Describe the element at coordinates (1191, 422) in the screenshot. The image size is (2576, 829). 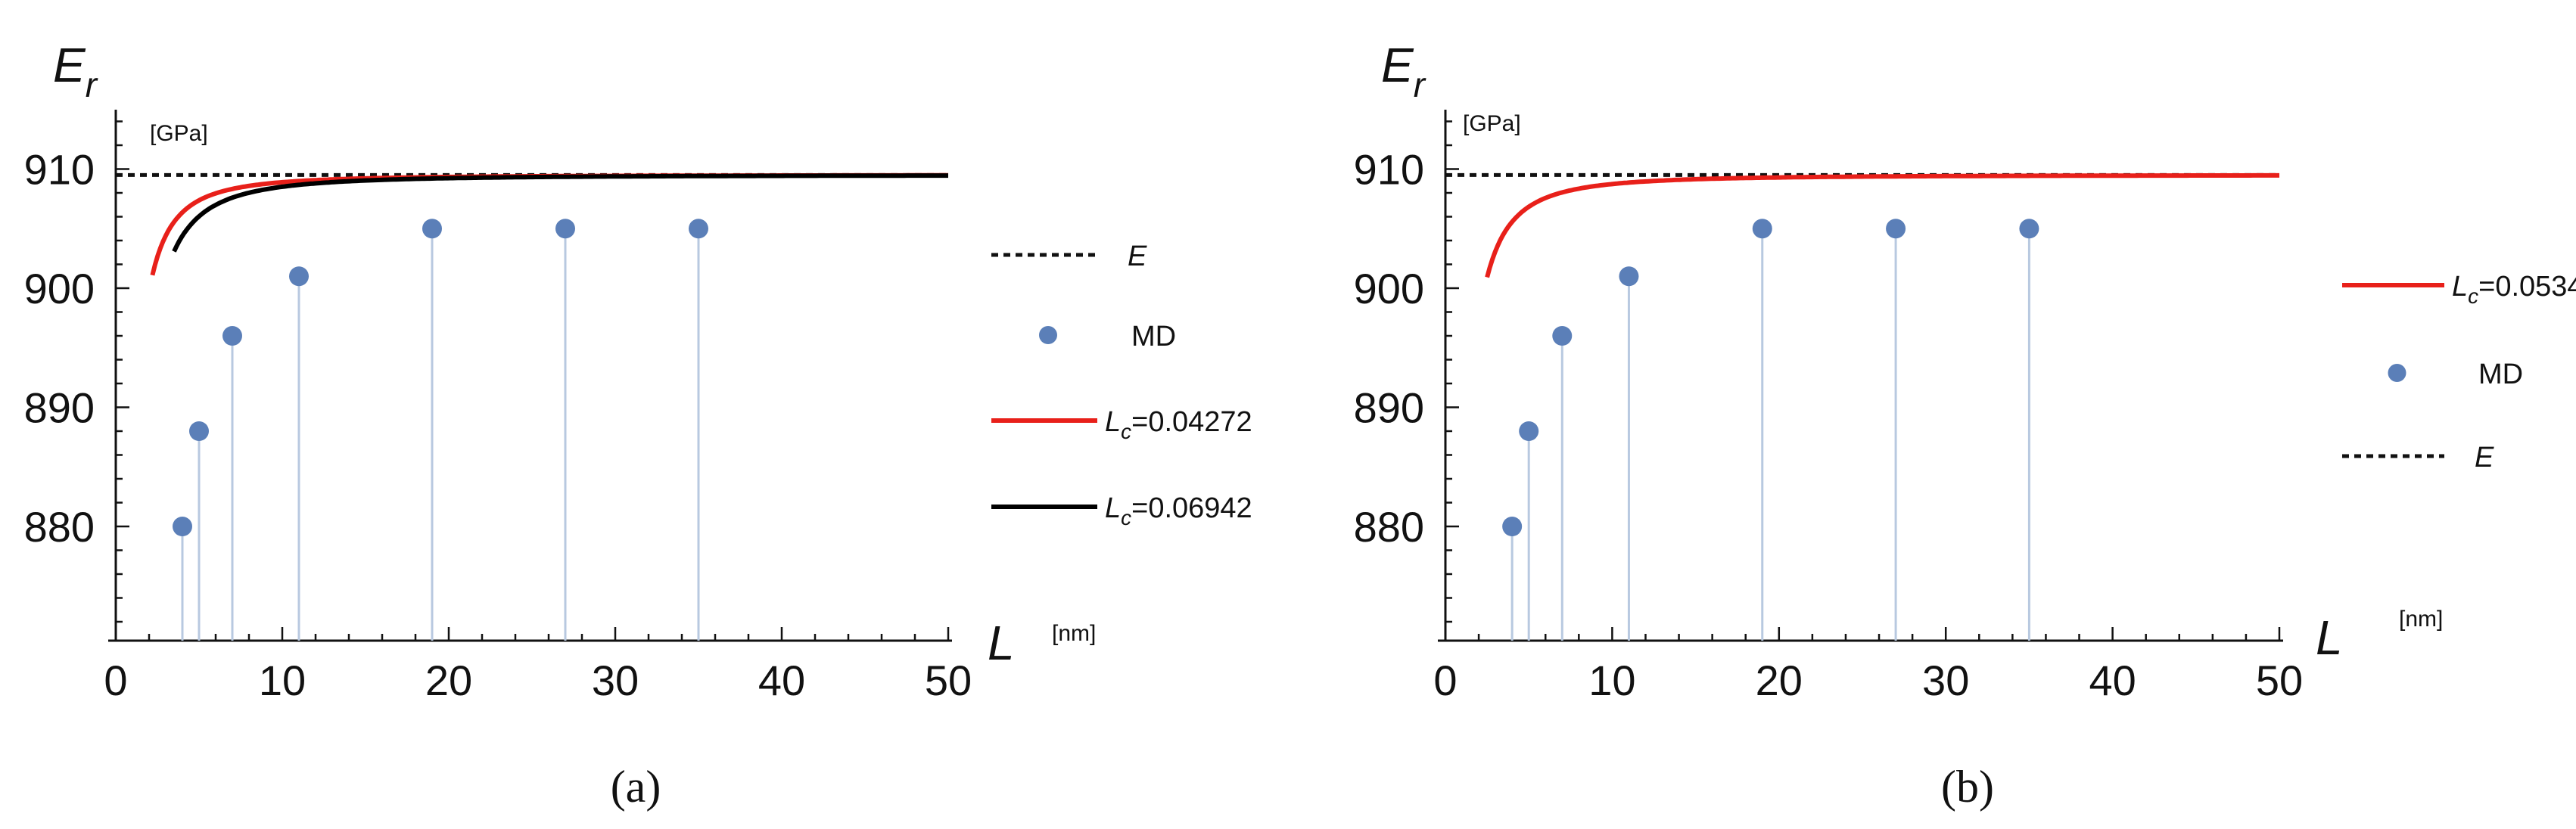
I see `legend-series-value: =0.04272` at that location.